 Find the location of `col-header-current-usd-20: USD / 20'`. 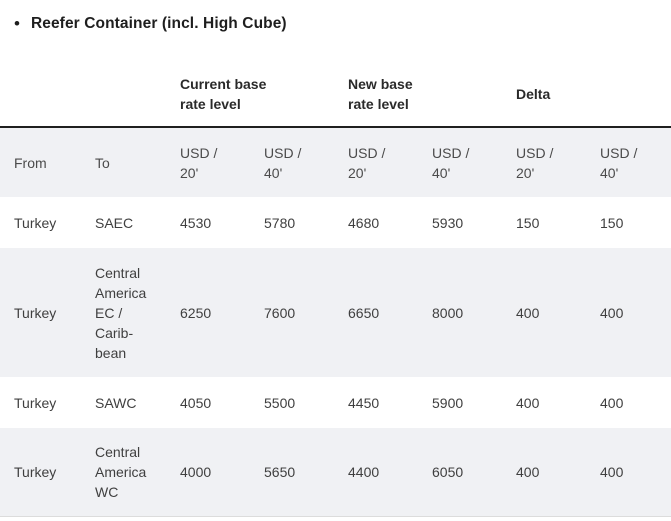

col-header-current-usd-20: USD / 20' is located at coordinates (208, 161).